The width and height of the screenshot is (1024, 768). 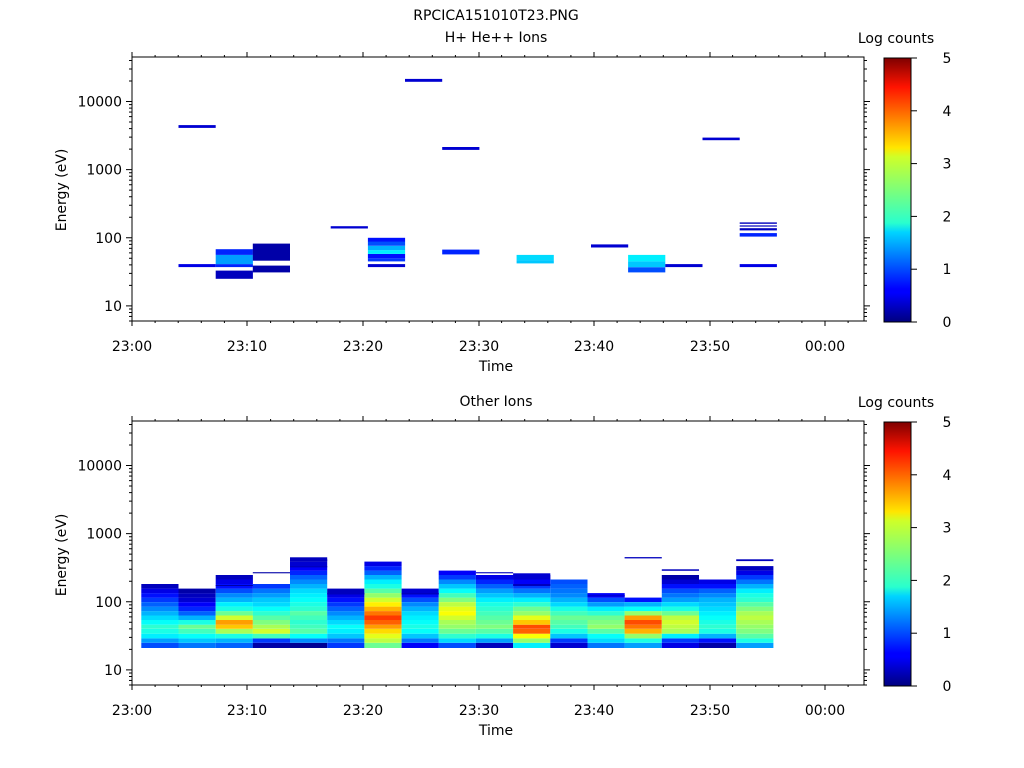 What do you see at coordinates (113, 307) in the screenshot?
I see `y-tick-label: 10` at bounding box center [113, 307].